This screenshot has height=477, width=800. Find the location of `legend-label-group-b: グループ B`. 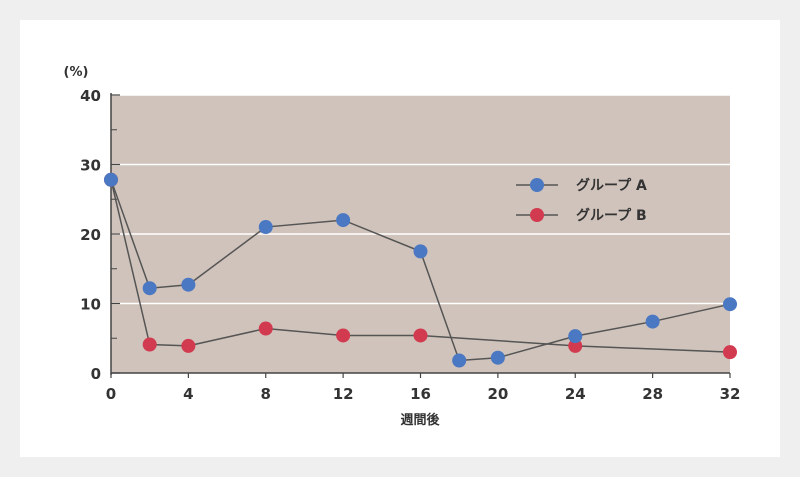

legend-label-group-b: グループ B is located at coordinates (611, 215).